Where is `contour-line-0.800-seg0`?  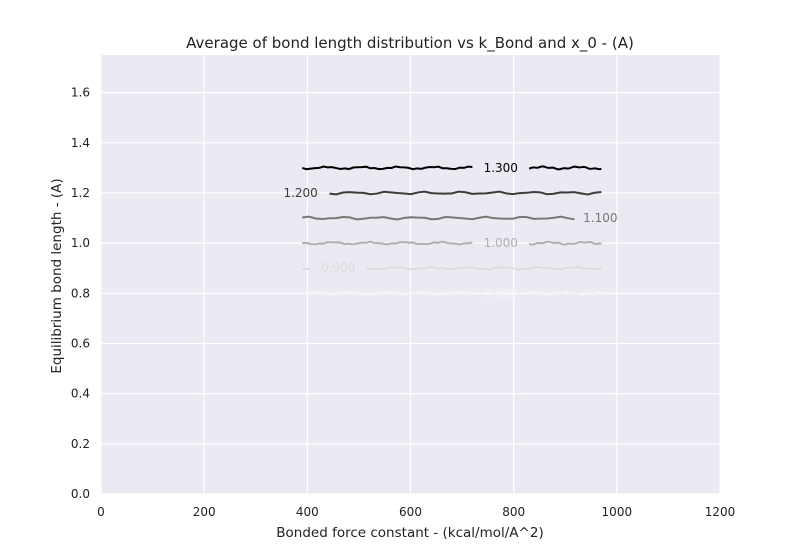 contour-line-0.800-seg0 is located at coordinates (387, 293).